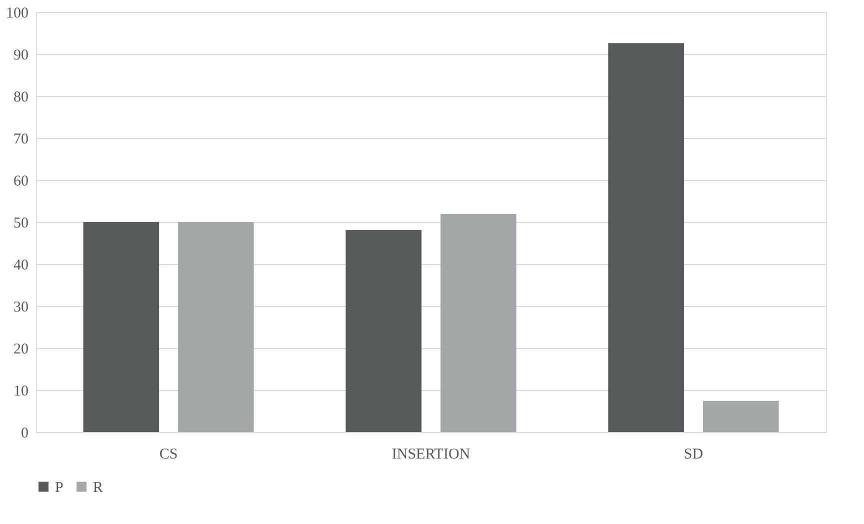  I want to click on y-tick-label: 10, so click(21, 392).